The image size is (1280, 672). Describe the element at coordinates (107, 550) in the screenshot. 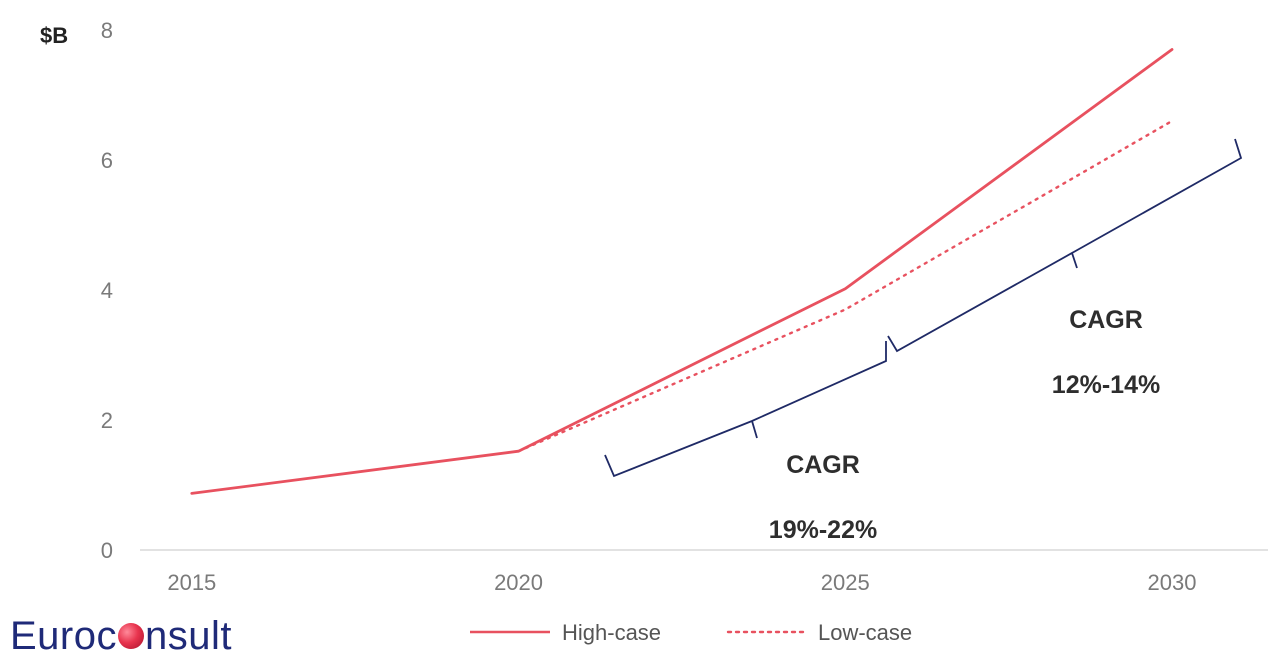

I see `y-tick-label: 0` at that location.